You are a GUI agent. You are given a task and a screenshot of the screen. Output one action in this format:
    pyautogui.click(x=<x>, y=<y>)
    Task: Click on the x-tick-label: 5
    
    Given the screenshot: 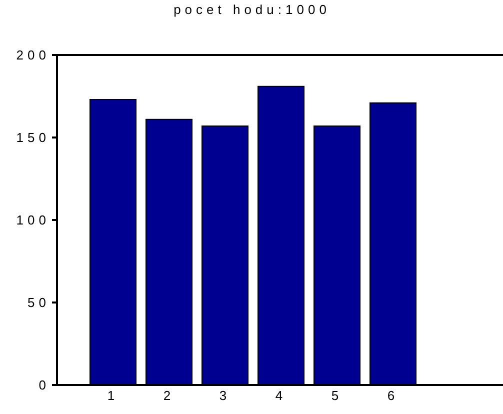 What is the action you would take?
    pyautogui.click(x=337, y=396)
    